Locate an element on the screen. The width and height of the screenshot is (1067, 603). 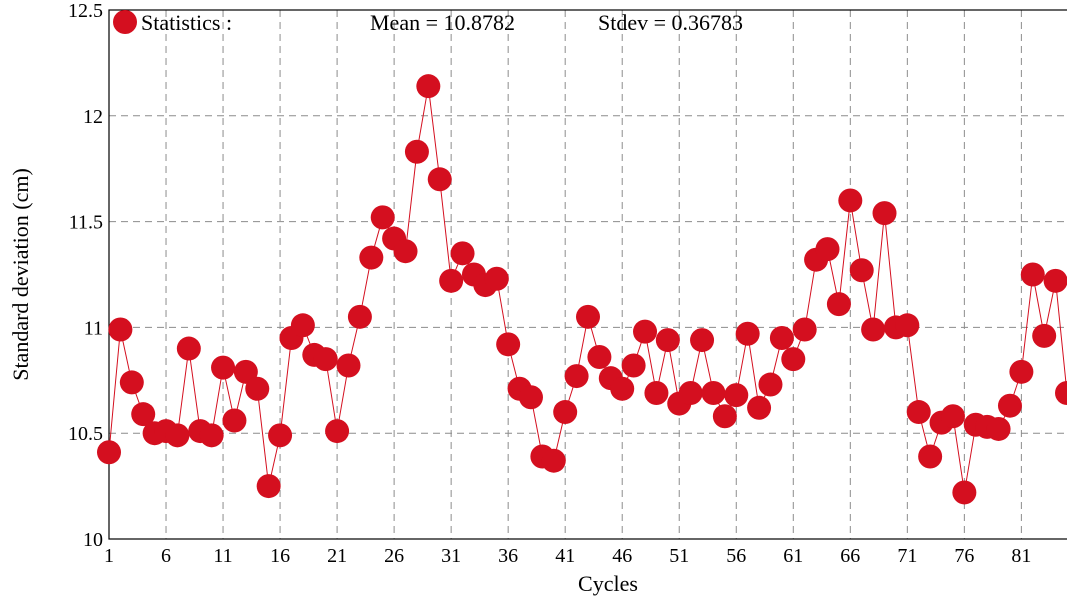
legend-mean: Mean = 10.8782 is located at coordinates (442, 22).